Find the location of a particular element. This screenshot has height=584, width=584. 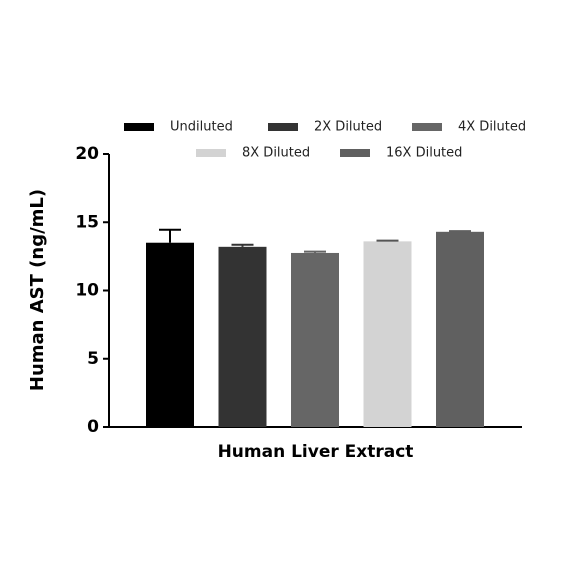

y-tick-label: 10 is located at coordinates (87, 291).